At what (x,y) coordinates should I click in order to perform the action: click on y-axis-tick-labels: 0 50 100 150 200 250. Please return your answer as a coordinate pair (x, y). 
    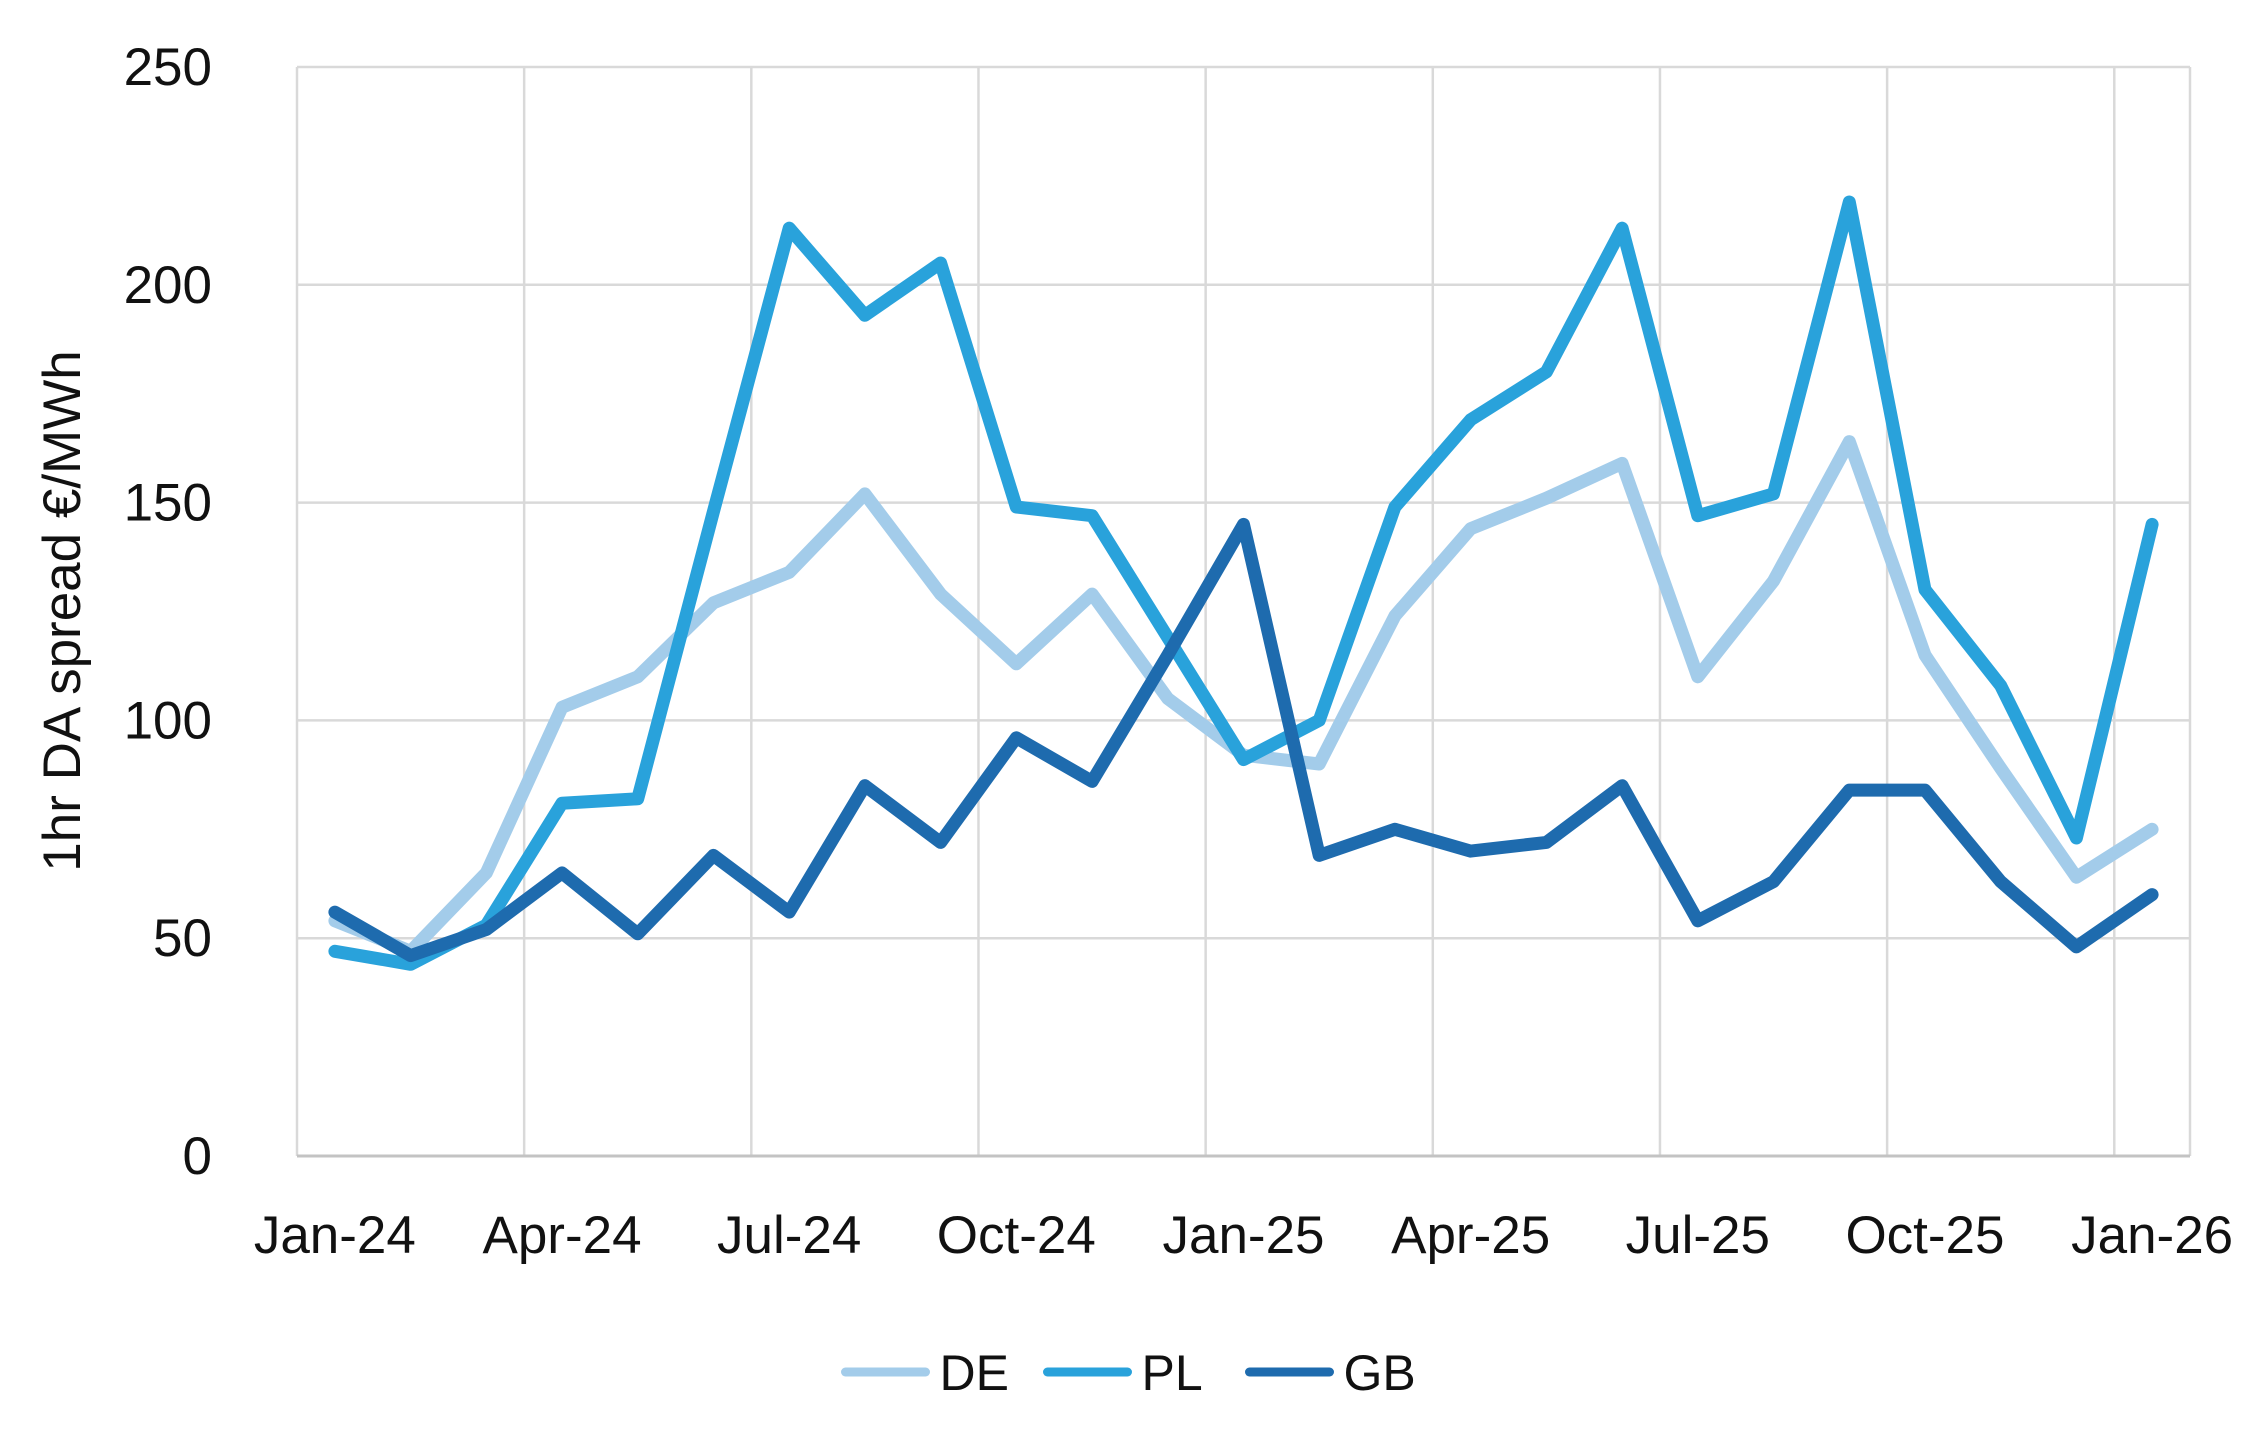
    Looking at the image, I should click on (168, 612).